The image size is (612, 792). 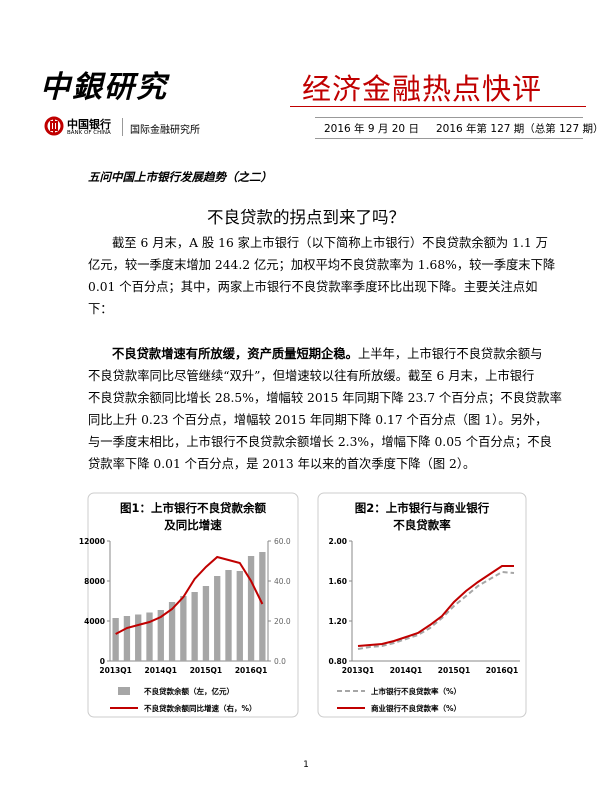 What do you see at coordinates (94, 581) in the screenshot?
I see `y-tick-label: 8000` at bounding box center [94, 581].